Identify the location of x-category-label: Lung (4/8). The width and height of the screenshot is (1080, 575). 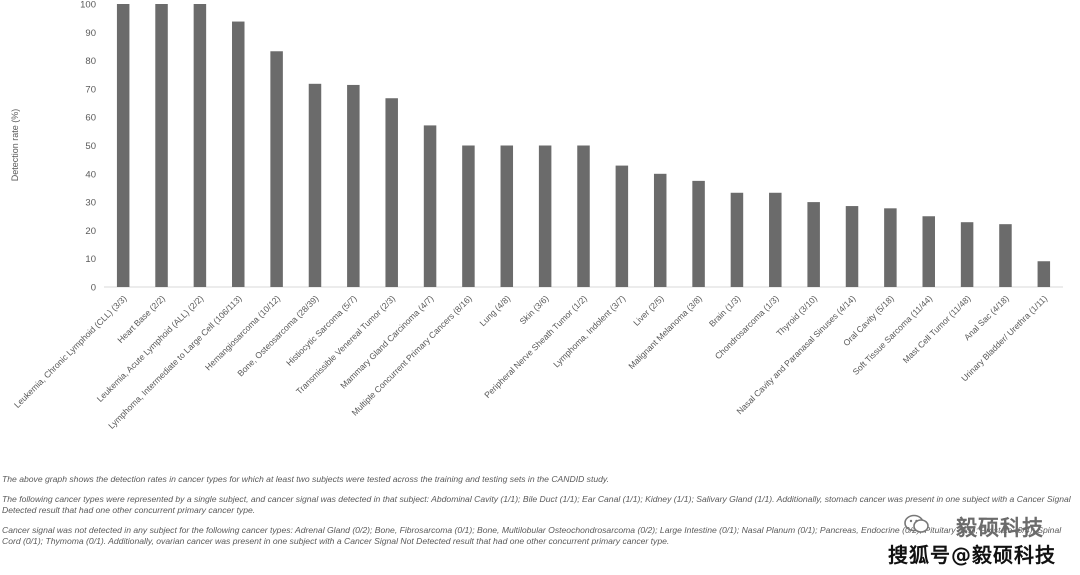
(494, 310).